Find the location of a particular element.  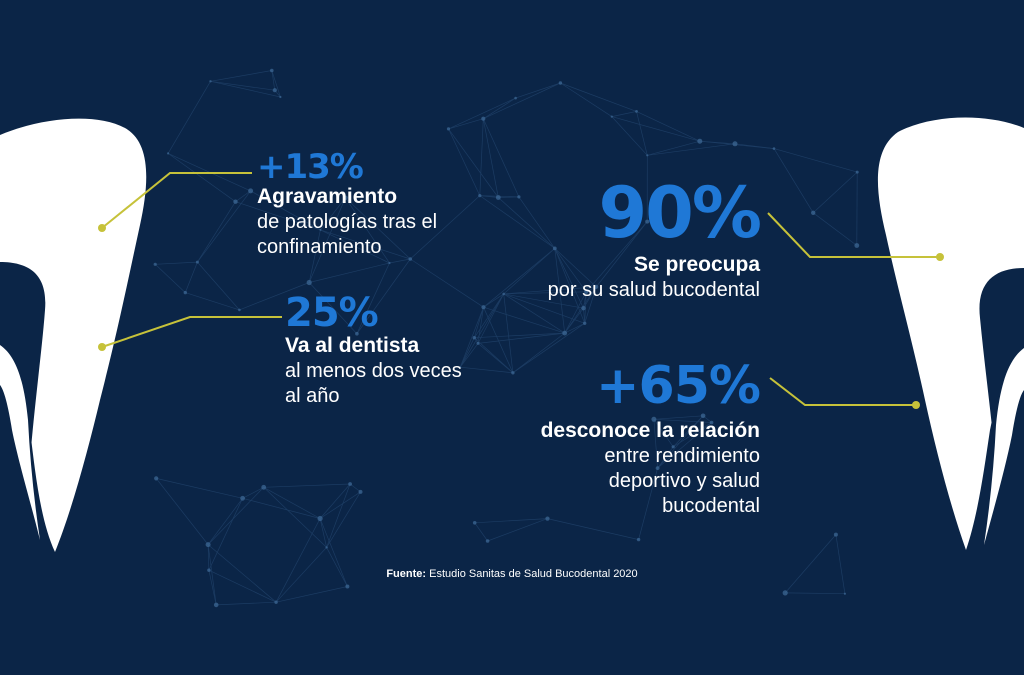

stat-title: Se preocupa is located at coordinates (696, 264).